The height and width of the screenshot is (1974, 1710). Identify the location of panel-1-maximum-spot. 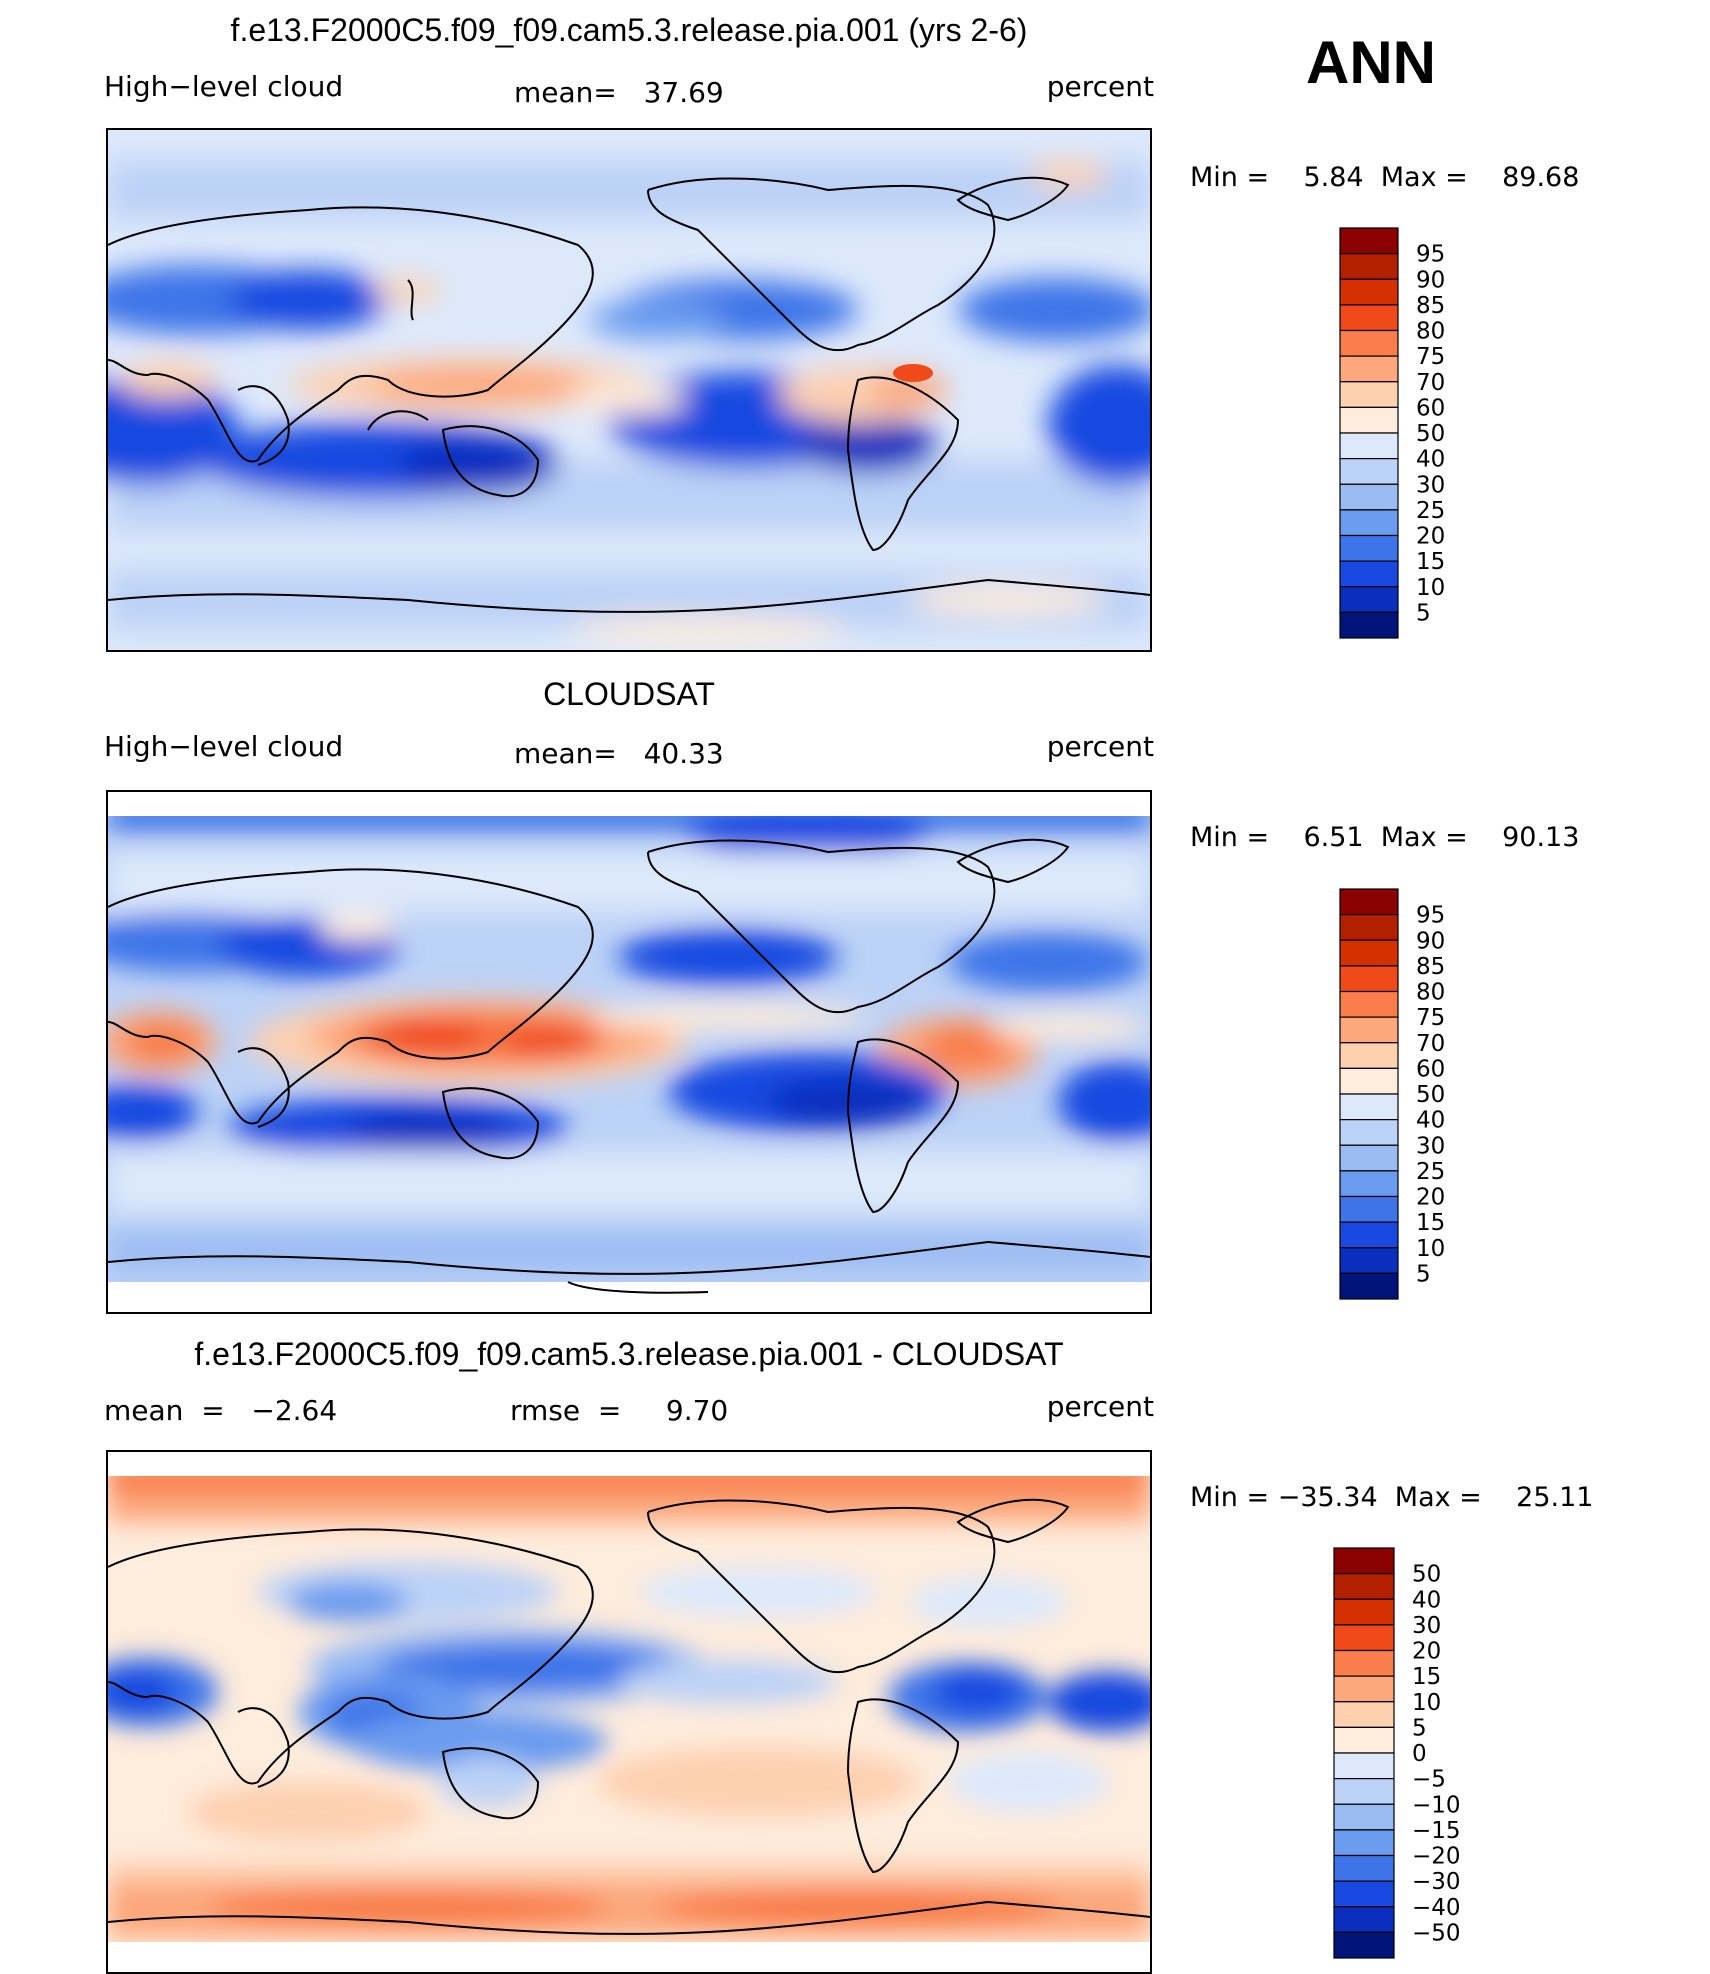
(913, 373).